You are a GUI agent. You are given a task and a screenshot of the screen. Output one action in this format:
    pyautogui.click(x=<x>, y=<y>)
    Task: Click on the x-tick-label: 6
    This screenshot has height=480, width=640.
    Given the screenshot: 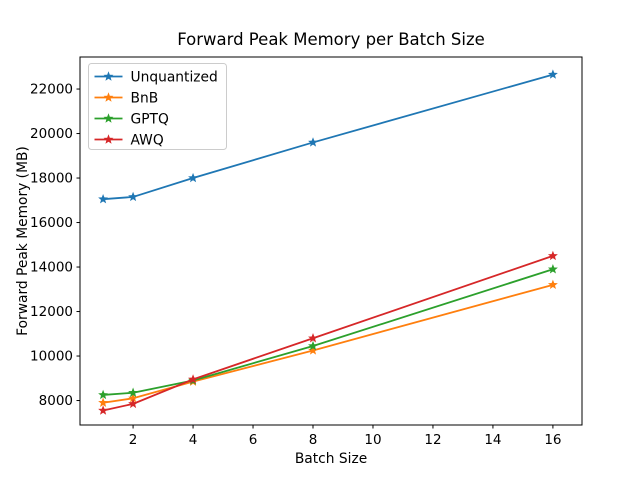 What is the action you would take?
    pyautogui.click(x=253, y=440)
    